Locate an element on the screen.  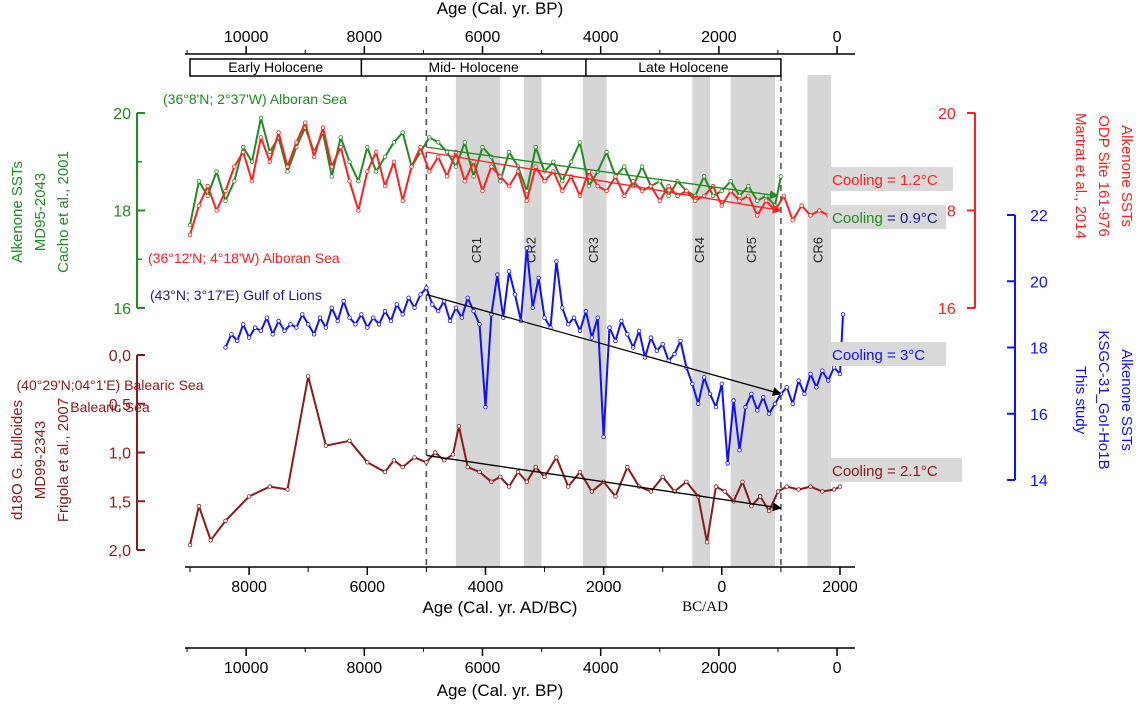
bottom-tick-label-5: 2000 is located at coordinates (840, 587).